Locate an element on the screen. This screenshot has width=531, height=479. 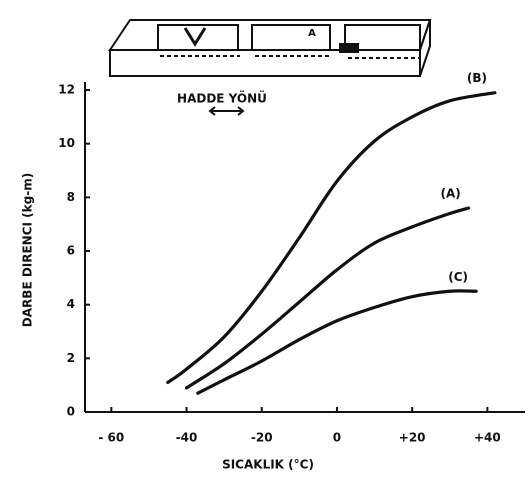
y-tick-label: 8 is located at coordinates (71, 197).